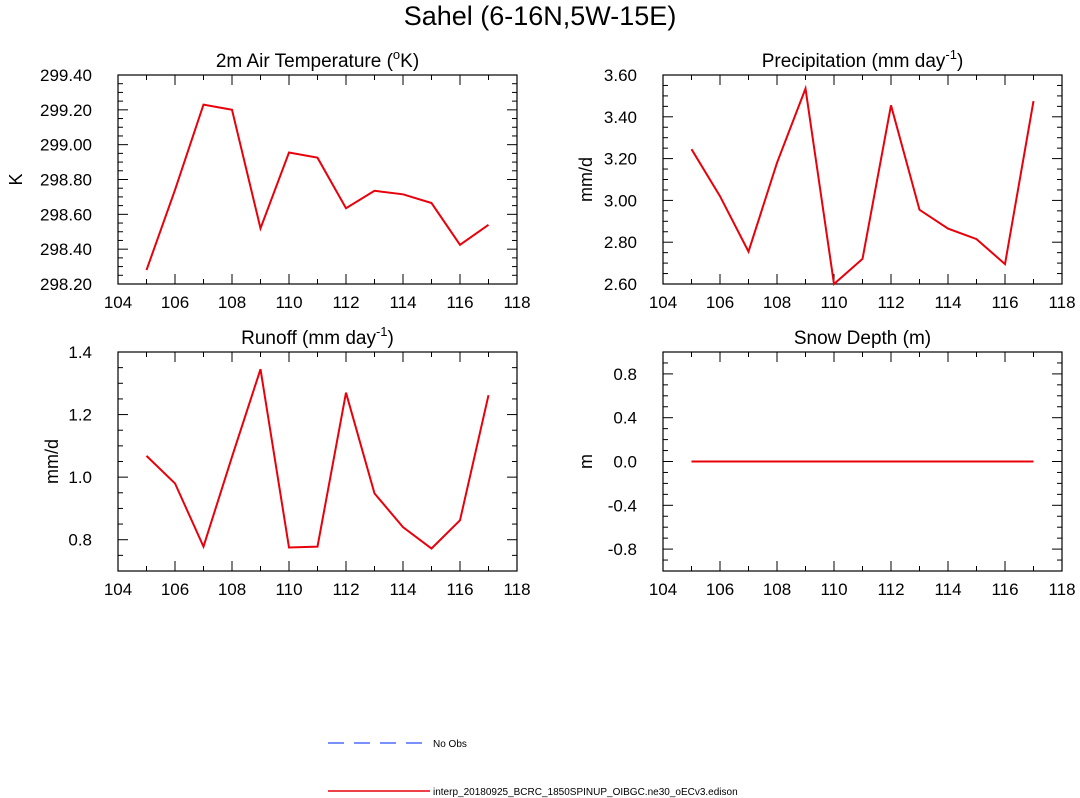 Image resolution: width=1080 pixels, height=798 pixels. I want to click on y-tick-label: 1.4, so click(80, 352).